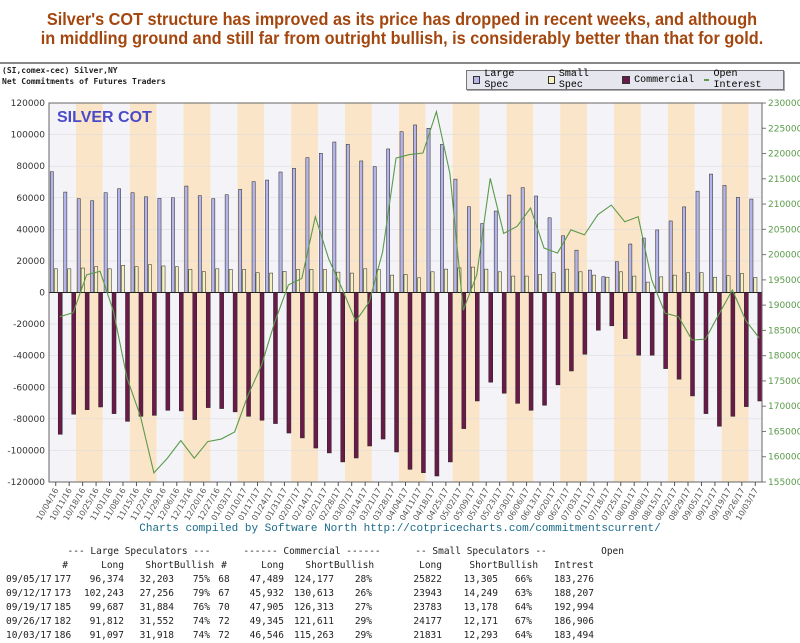  I want to click on table-cell: 76%, so click(201, 607).